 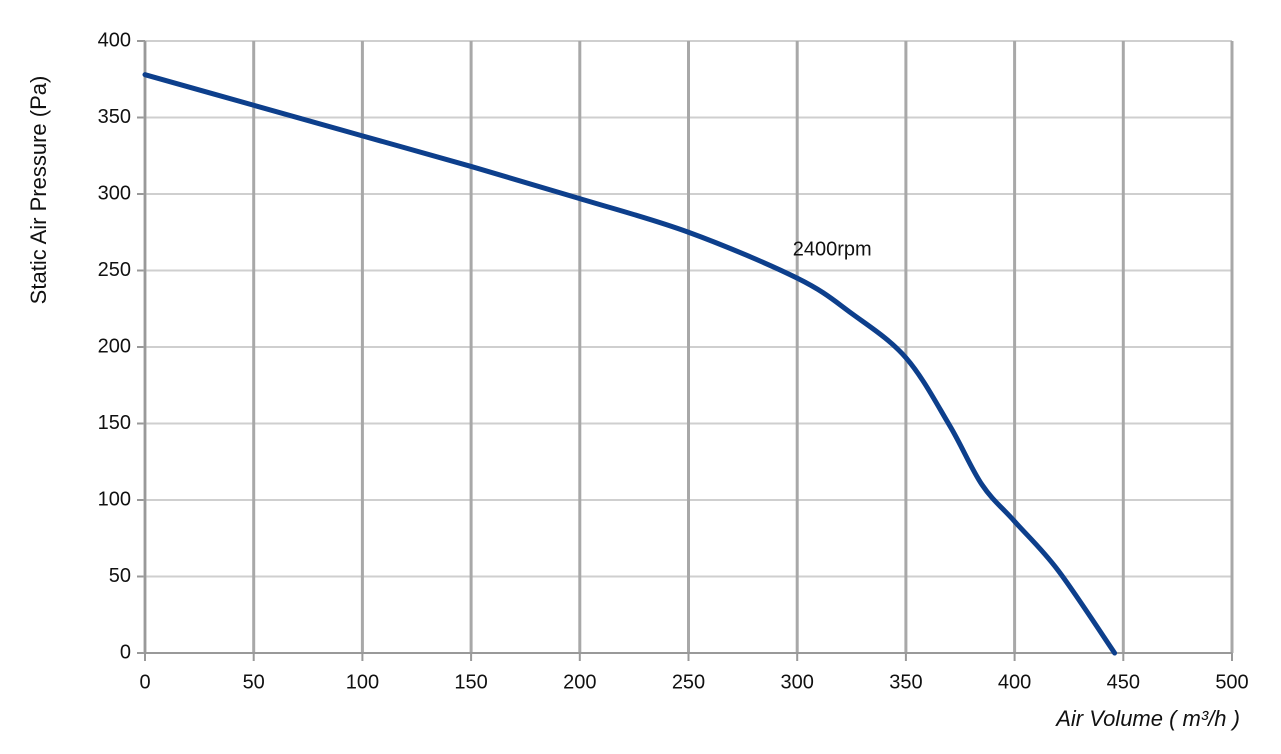 What do you see at coordinates (688, 682) in the screenshot?
I see `x-tick-label: 250` at bounding box center [688, 682].